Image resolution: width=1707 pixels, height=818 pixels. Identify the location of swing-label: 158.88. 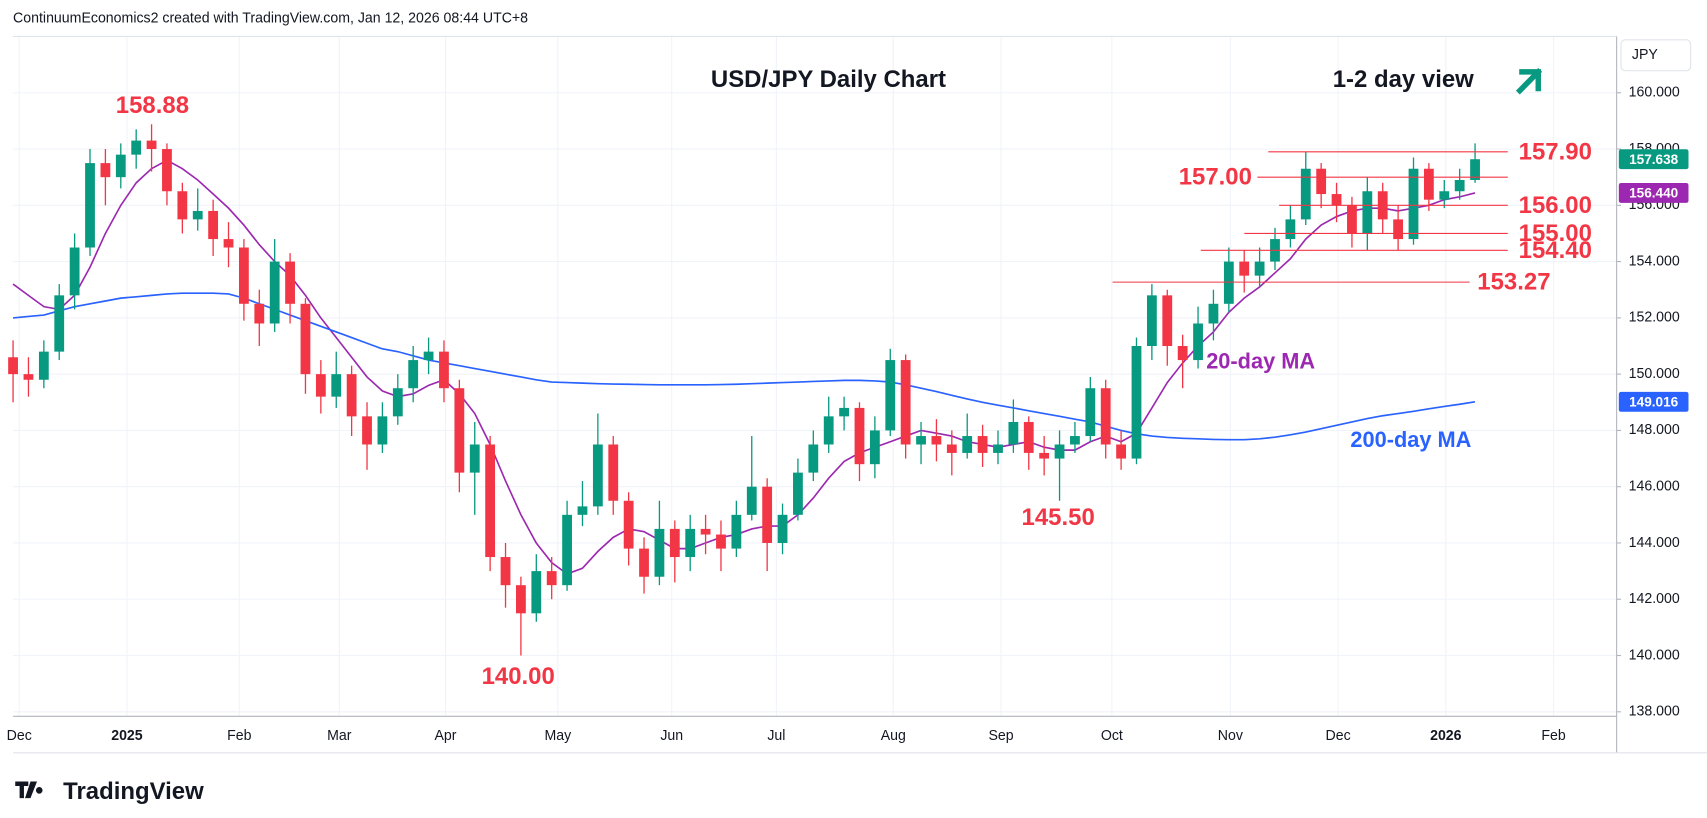
(152, 105).